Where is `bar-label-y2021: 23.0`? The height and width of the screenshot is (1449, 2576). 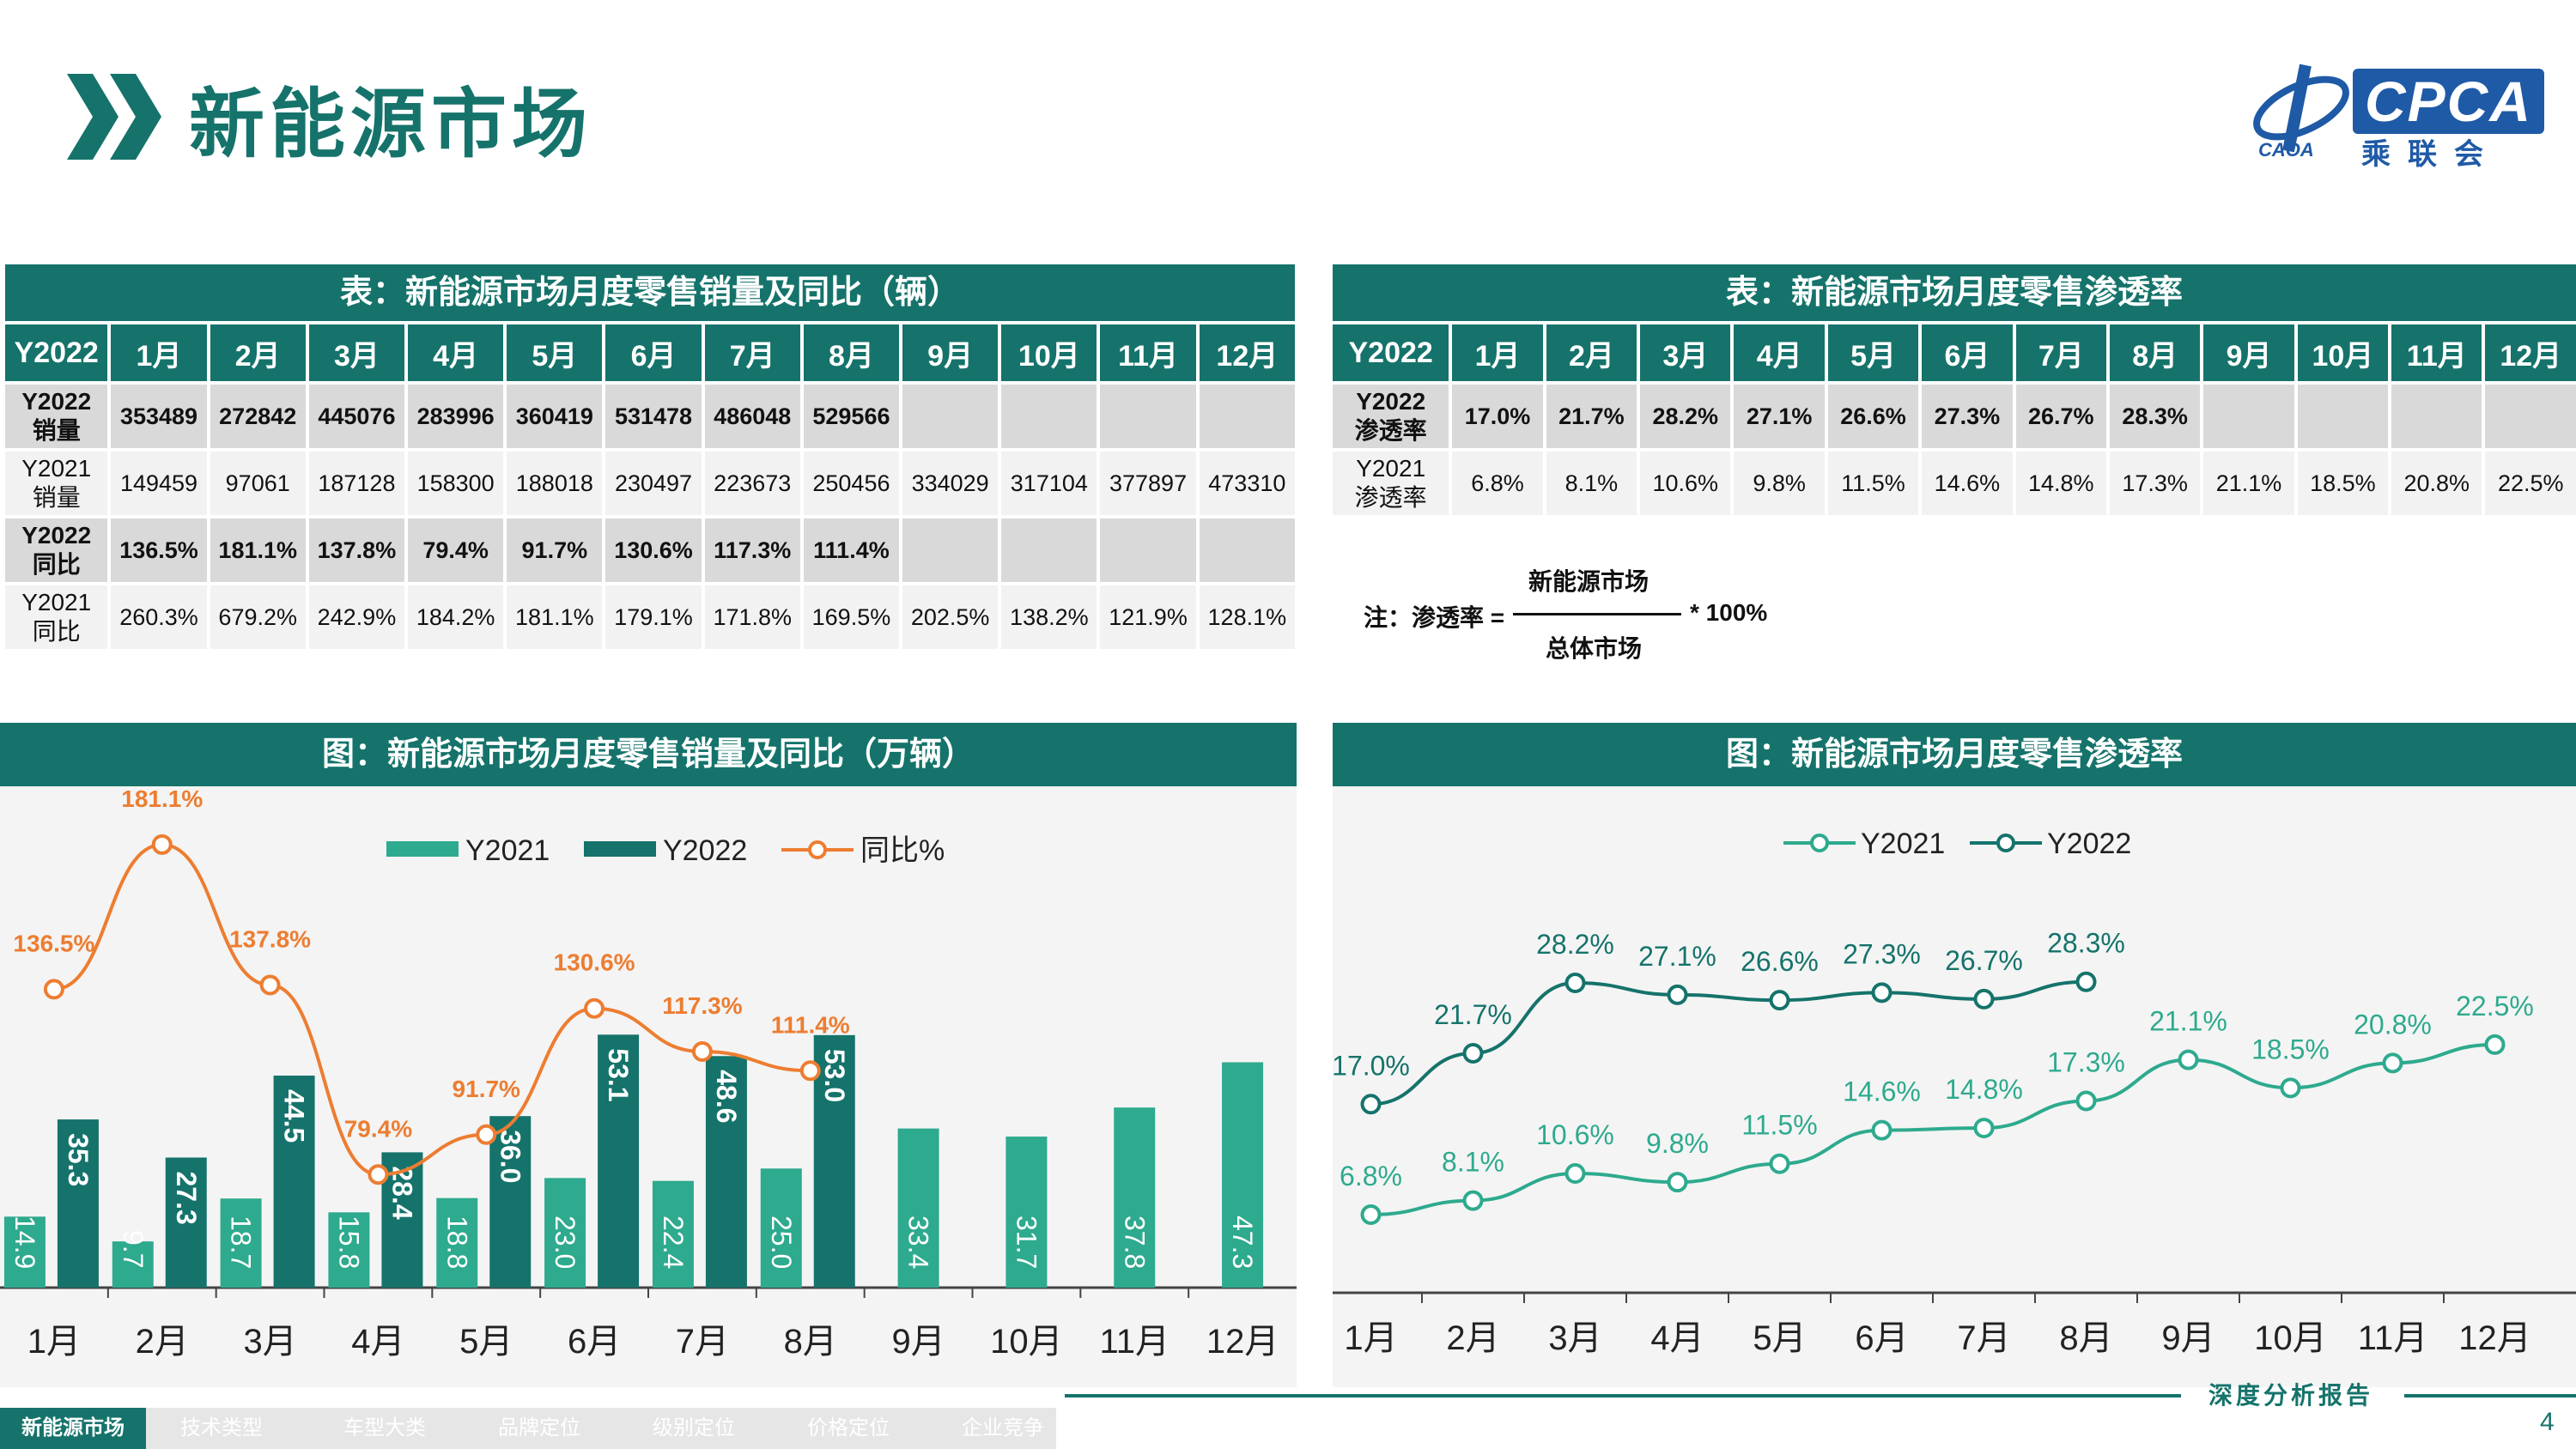
bar-label-y2021: 23.0 is located at coordinates (565, 1242).